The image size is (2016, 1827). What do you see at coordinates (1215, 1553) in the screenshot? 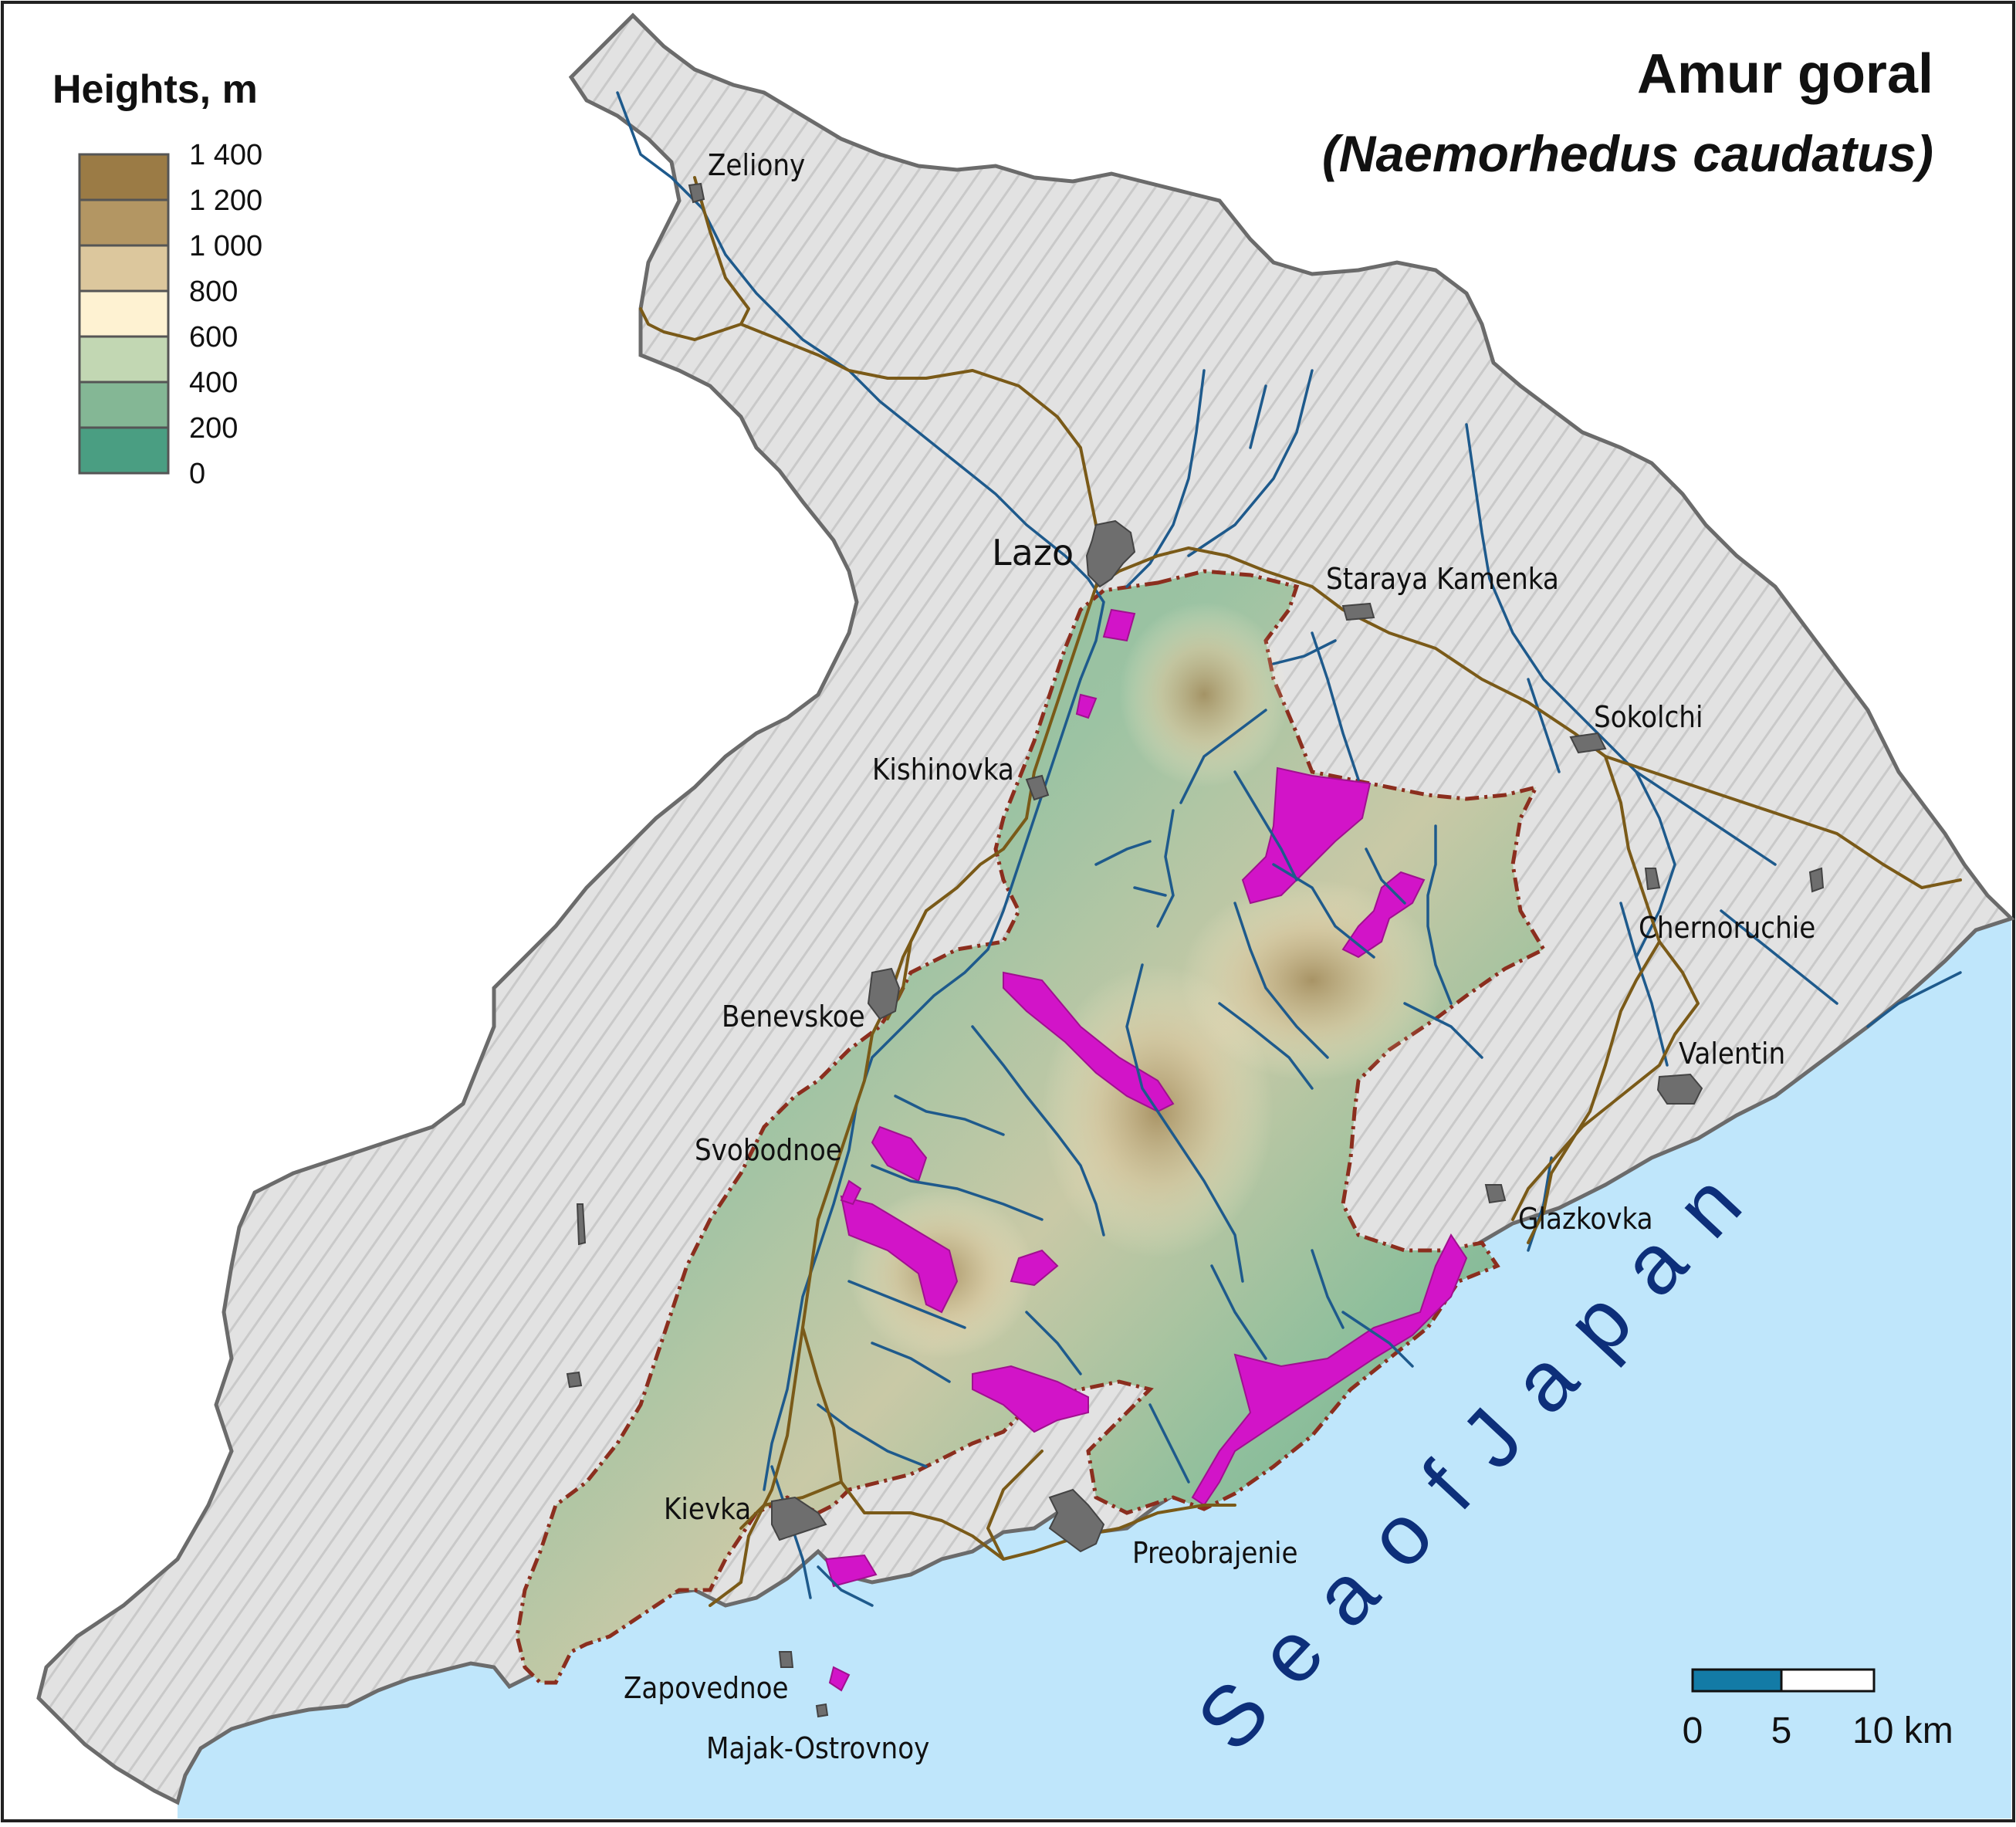
I see `label-preobrajenie: Preobrajenie` at bounding box center [1215, 1553].